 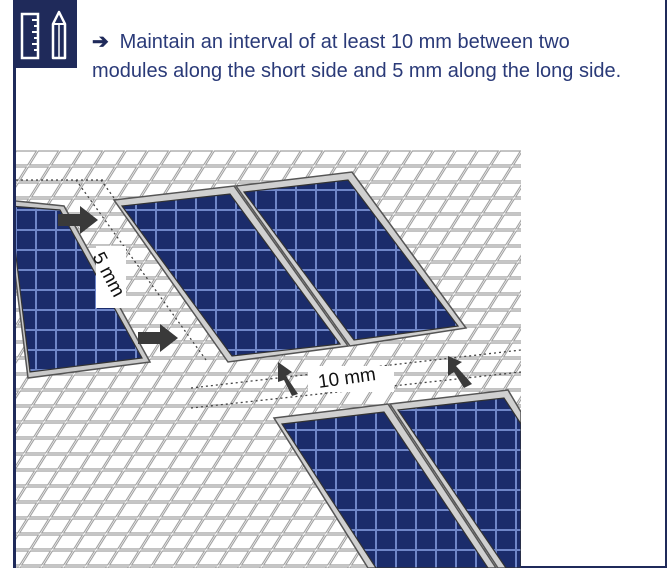 What do you see at coordinates (84, 289) in the screenshot?
I see `solar-module` at bounding box center [84, 289].